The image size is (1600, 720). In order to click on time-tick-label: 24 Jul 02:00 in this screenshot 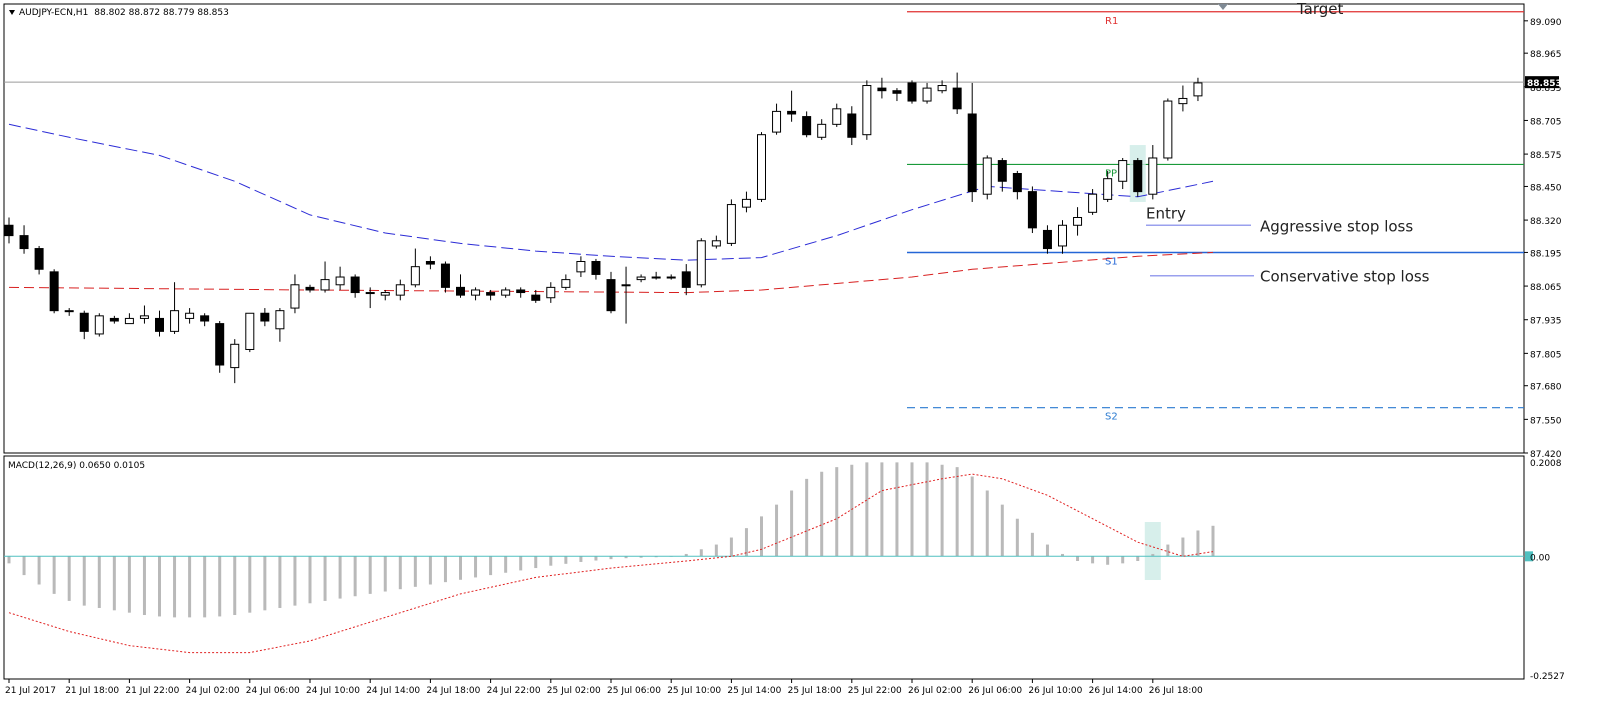, I will do `click(213, 691)`.